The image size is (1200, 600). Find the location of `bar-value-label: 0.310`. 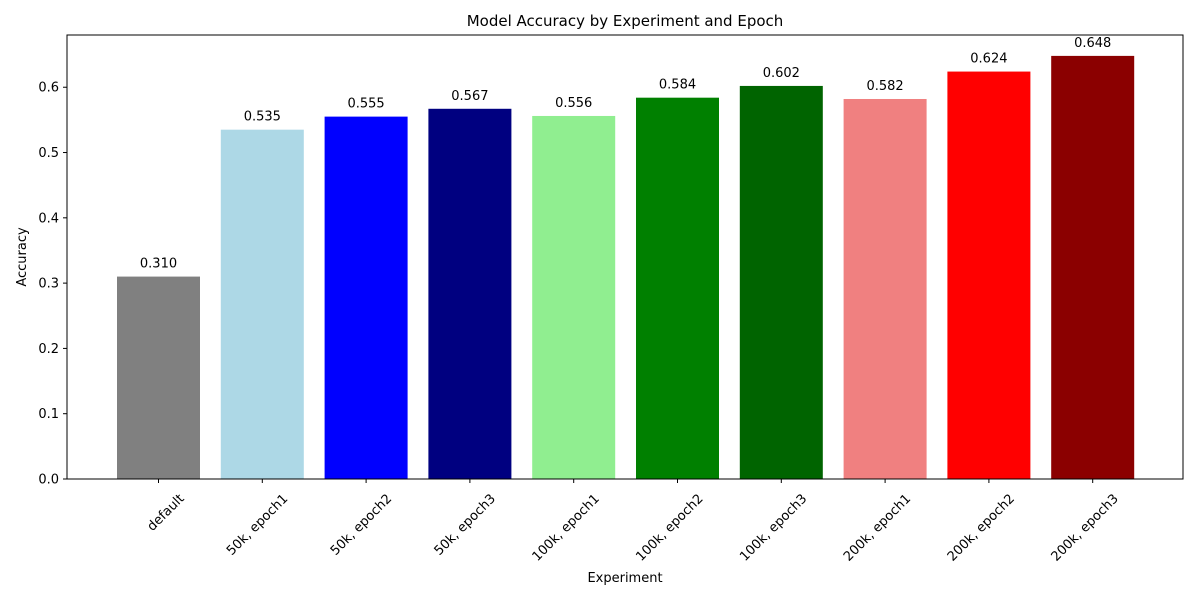

bar-value-label: 0.310 is located at coordinates (158, 264).